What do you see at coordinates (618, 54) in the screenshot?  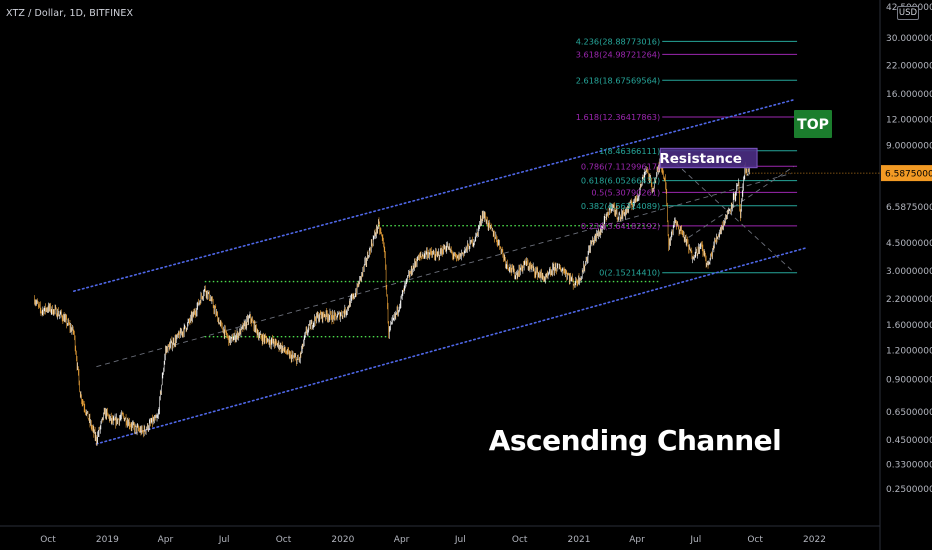 I see `fib-level-label: 3.618(24.98721264)` at bounding box center [618, 54].